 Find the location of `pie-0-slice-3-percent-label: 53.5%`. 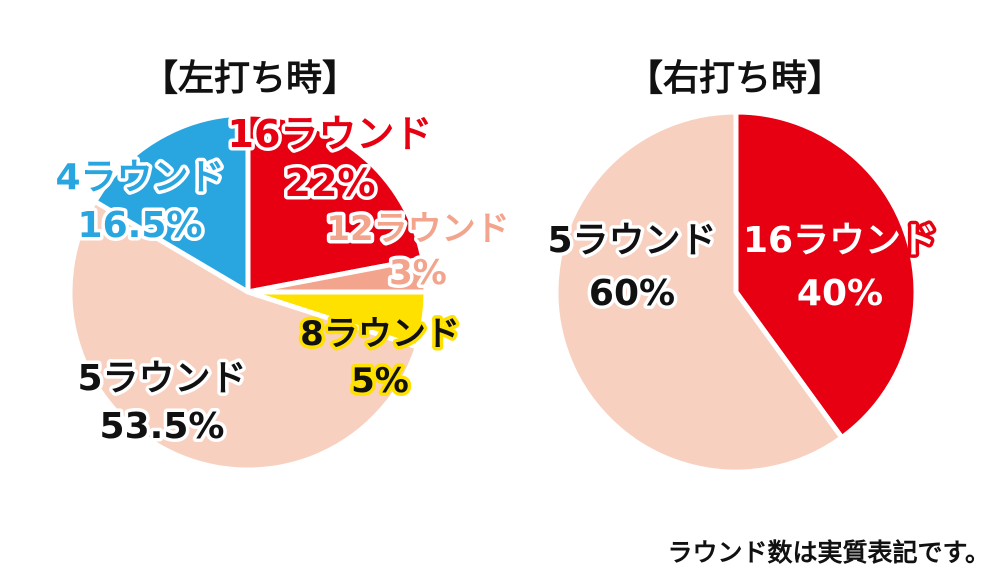

pie-0-slice-3-percent-label: 53.5% is located at coordinates (162, 426).